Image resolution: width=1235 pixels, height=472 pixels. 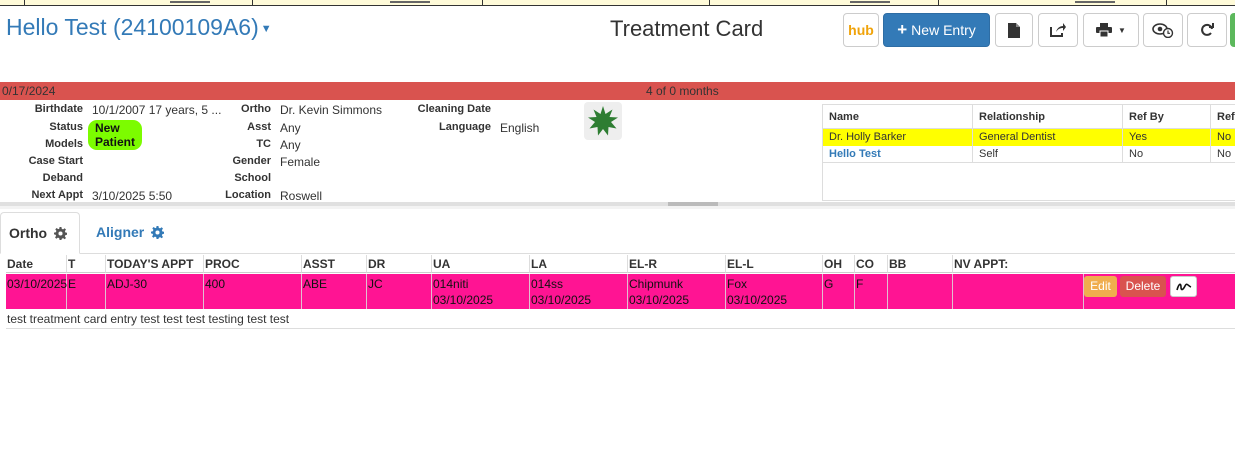 I want to click on ref-header-ref-by: Ref By, so click(x=1167, y=117).